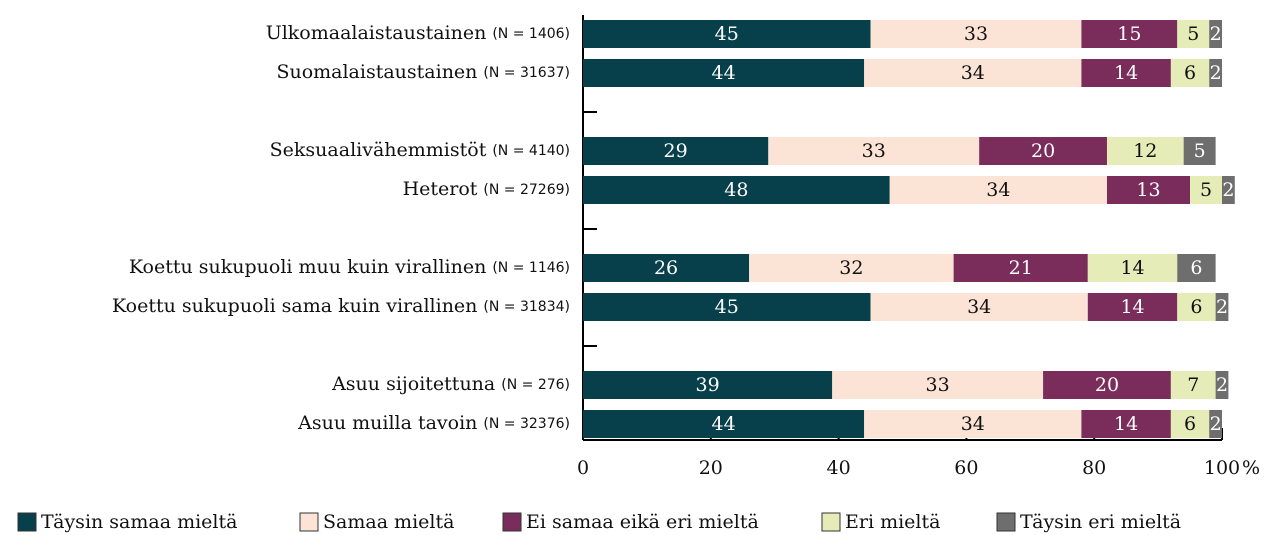  Describe the element at coordinates (1222, 468) in the screenshot. I see `x-tick-label: 100` at that location.